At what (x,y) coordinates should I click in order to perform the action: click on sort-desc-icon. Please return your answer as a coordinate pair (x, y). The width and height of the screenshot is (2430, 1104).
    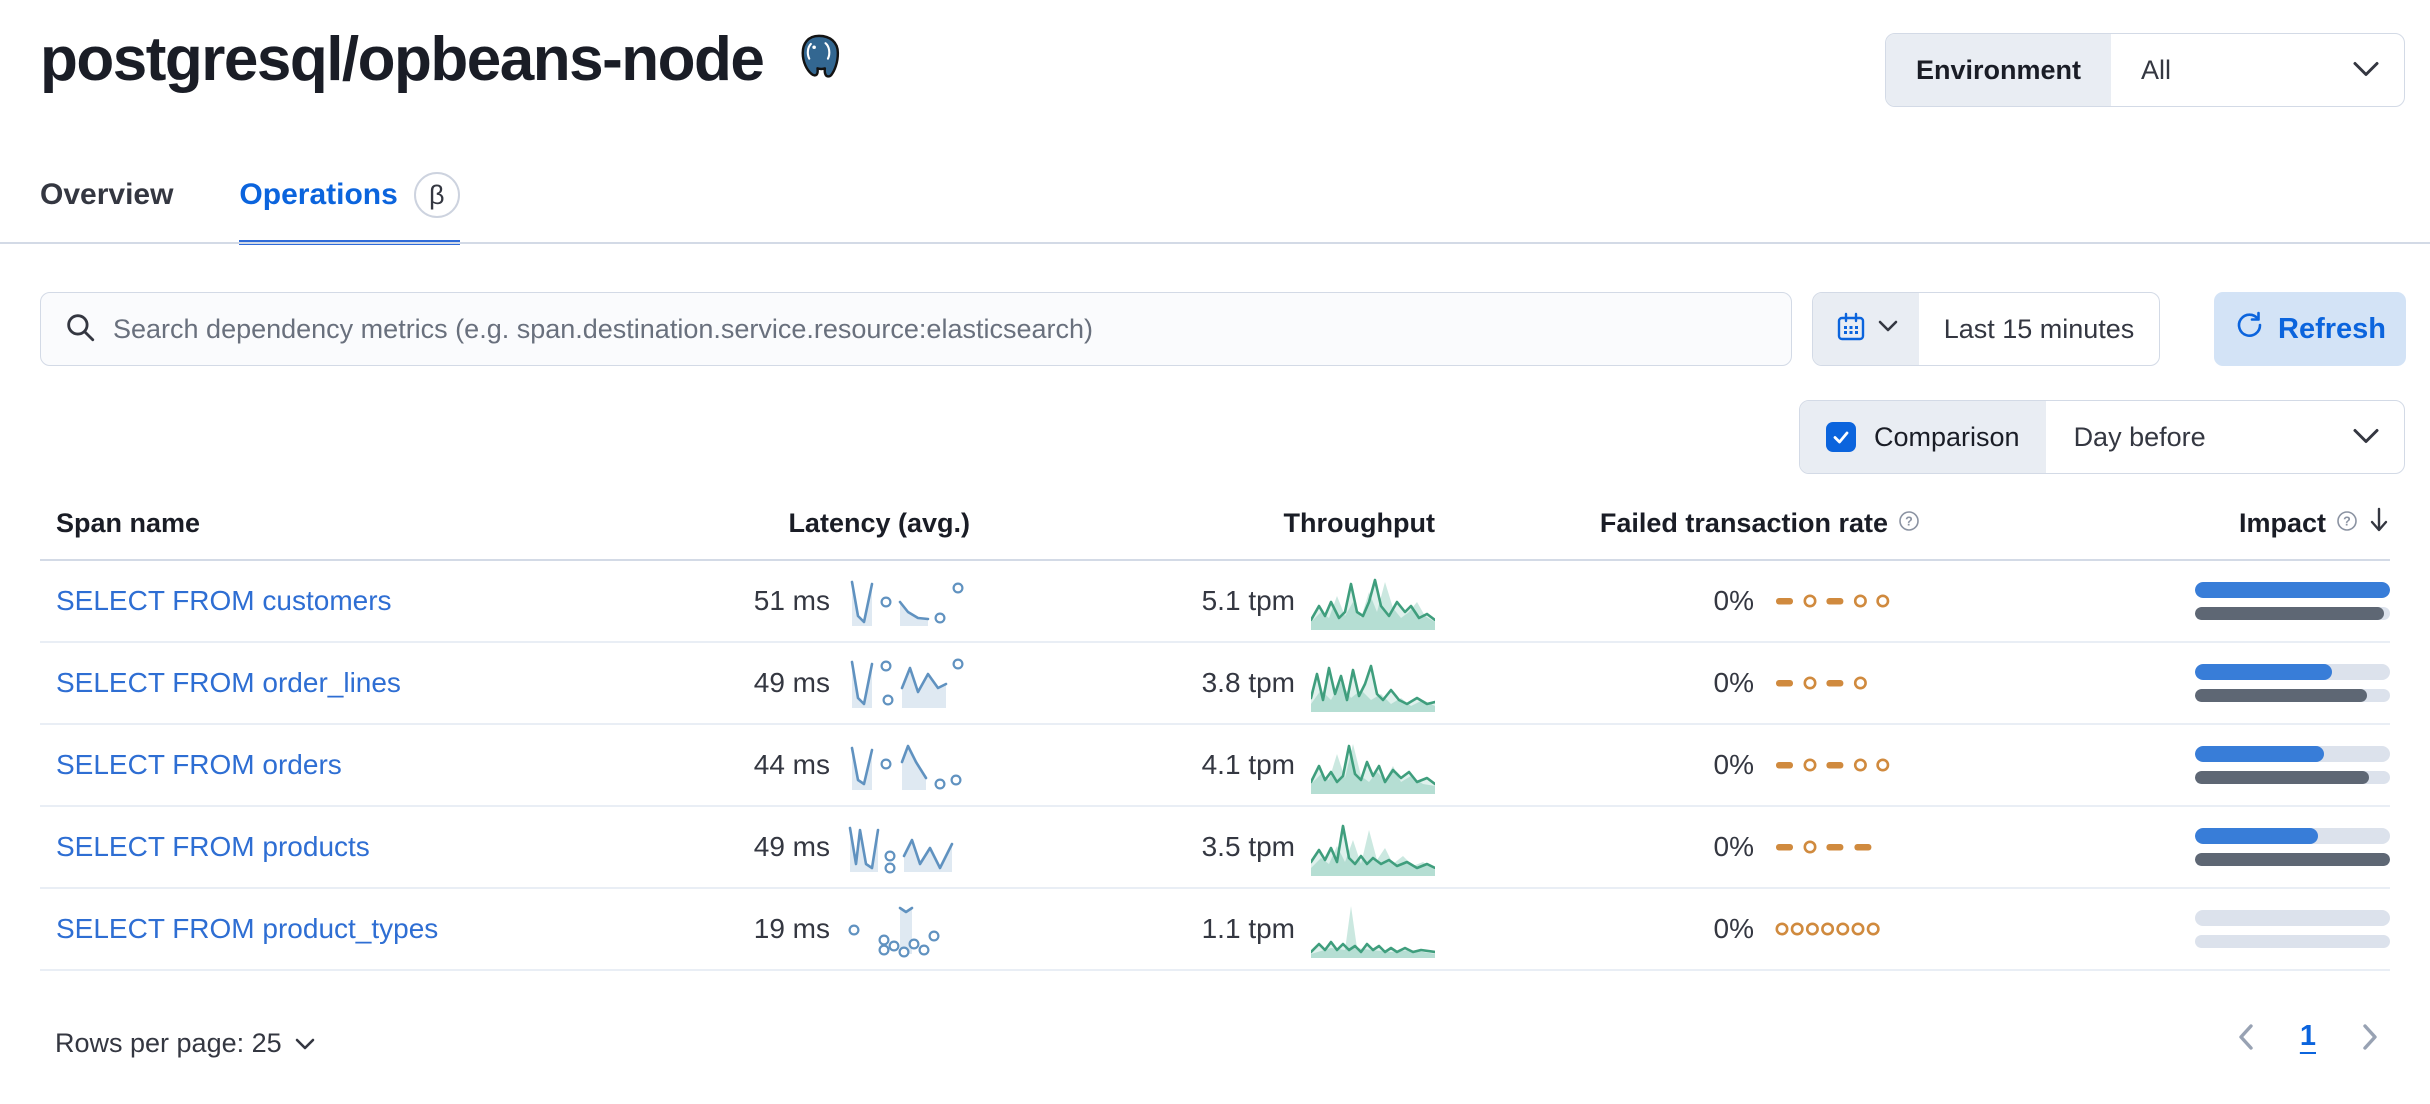
    Looking at the image, I should click on (2379, 523).